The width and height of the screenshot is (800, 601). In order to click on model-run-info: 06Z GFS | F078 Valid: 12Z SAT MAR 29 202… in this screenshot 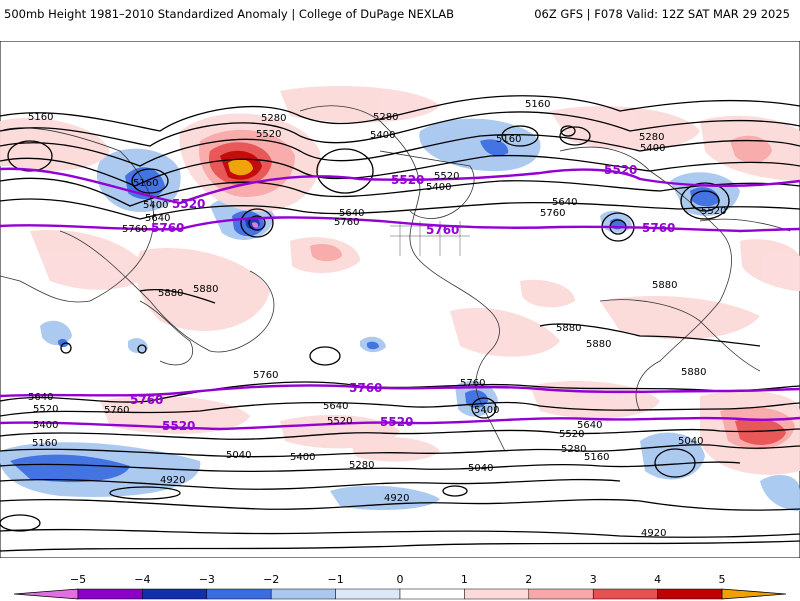, I will do `click(662, 14)`.